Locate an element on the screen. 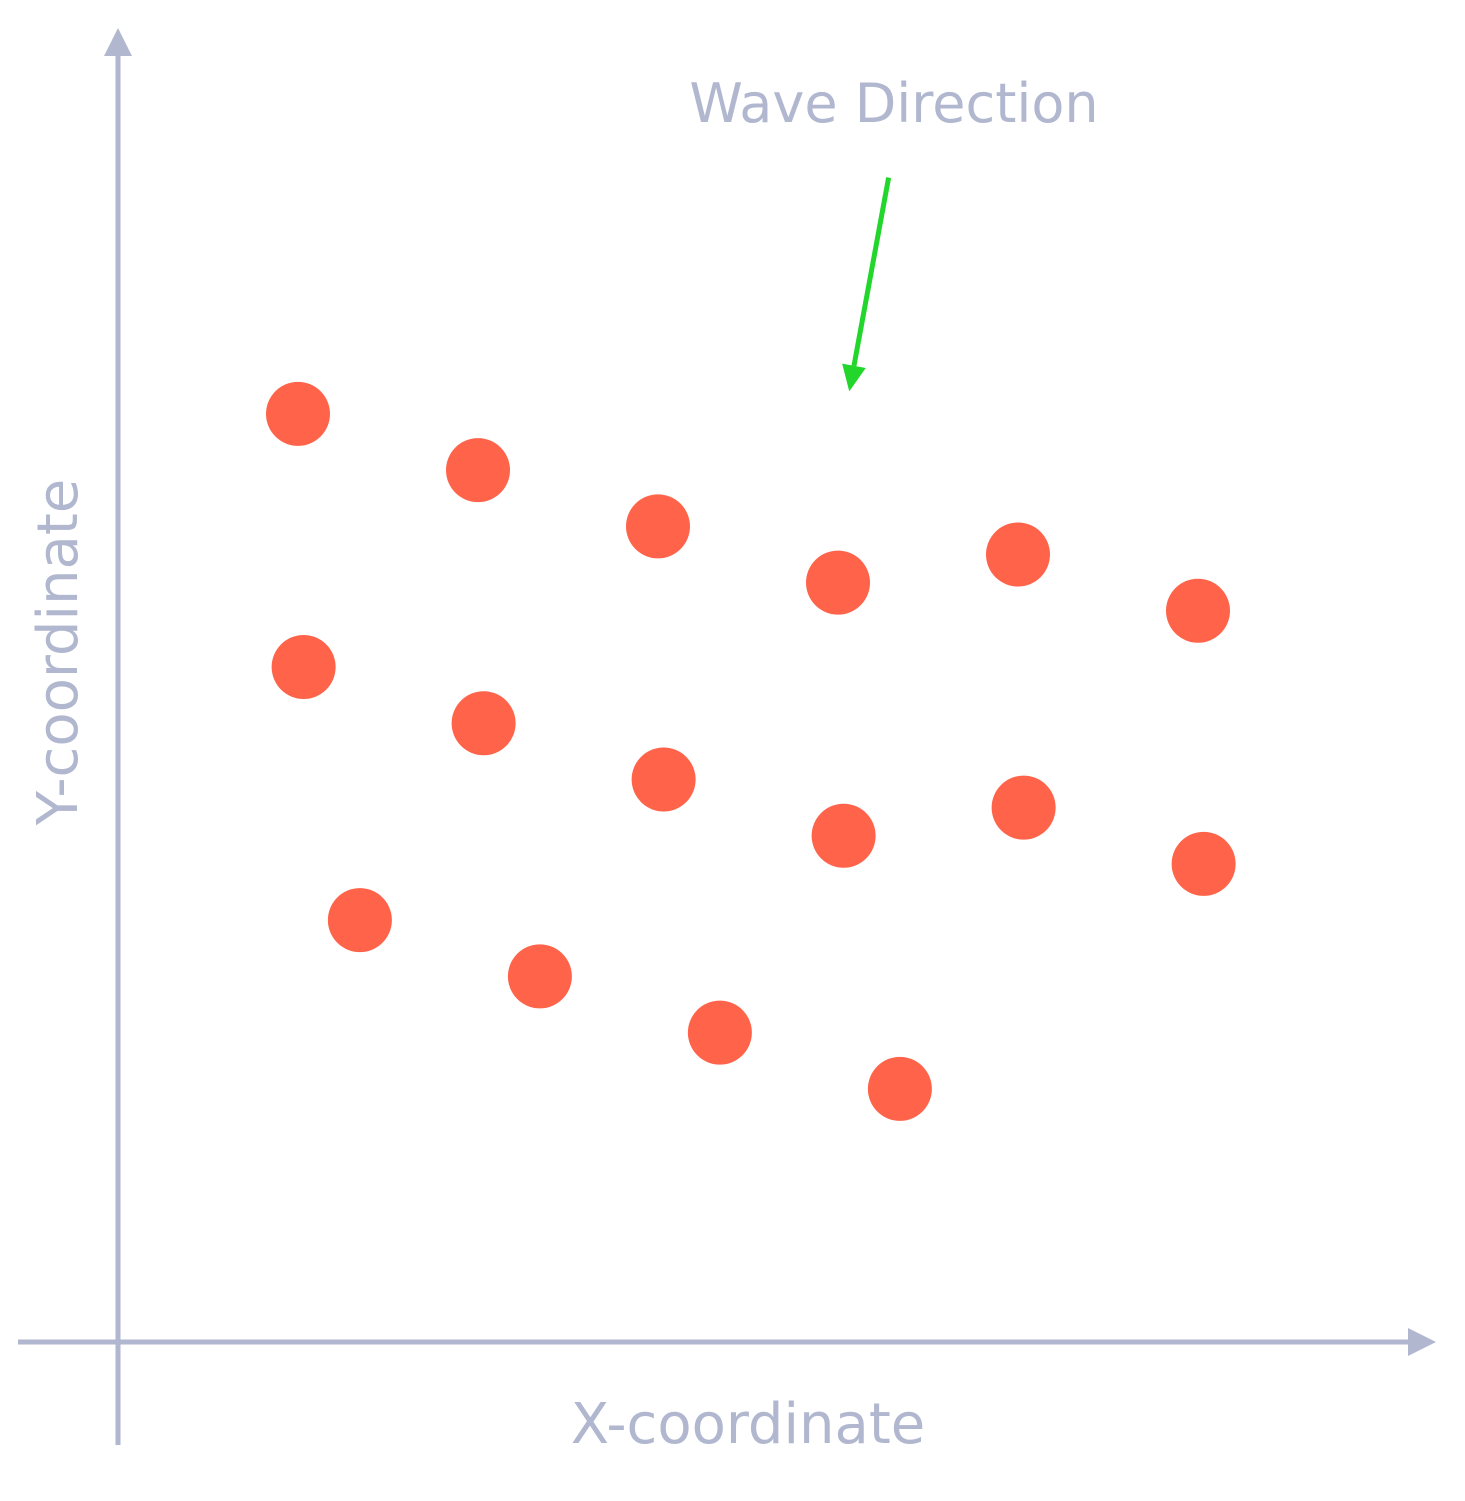 The image size is (1465, 1501). x-axis-arrowhead is located at coordinates (1422, 1342).